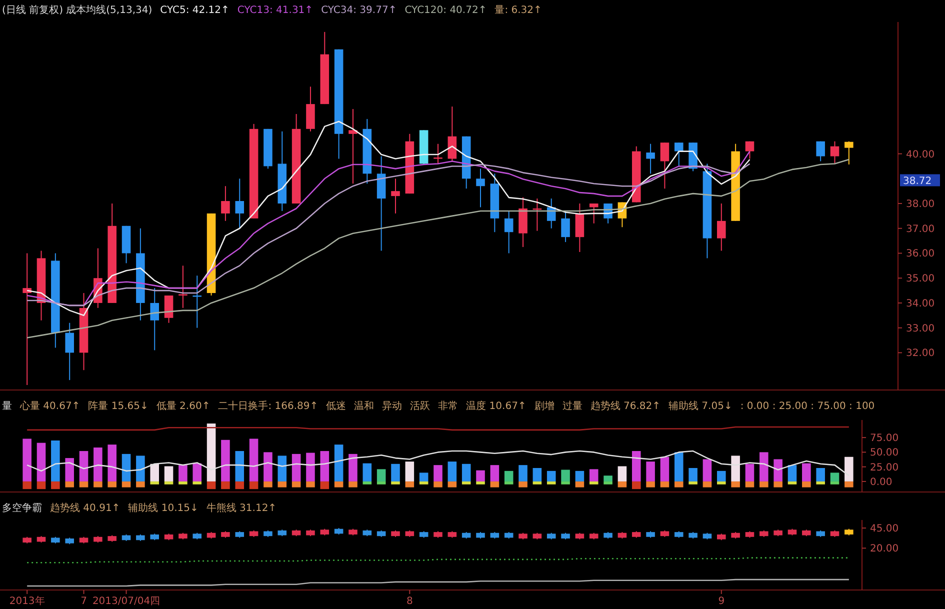  I want to click on text: 阵量 15.65↓, so click(118, 406).